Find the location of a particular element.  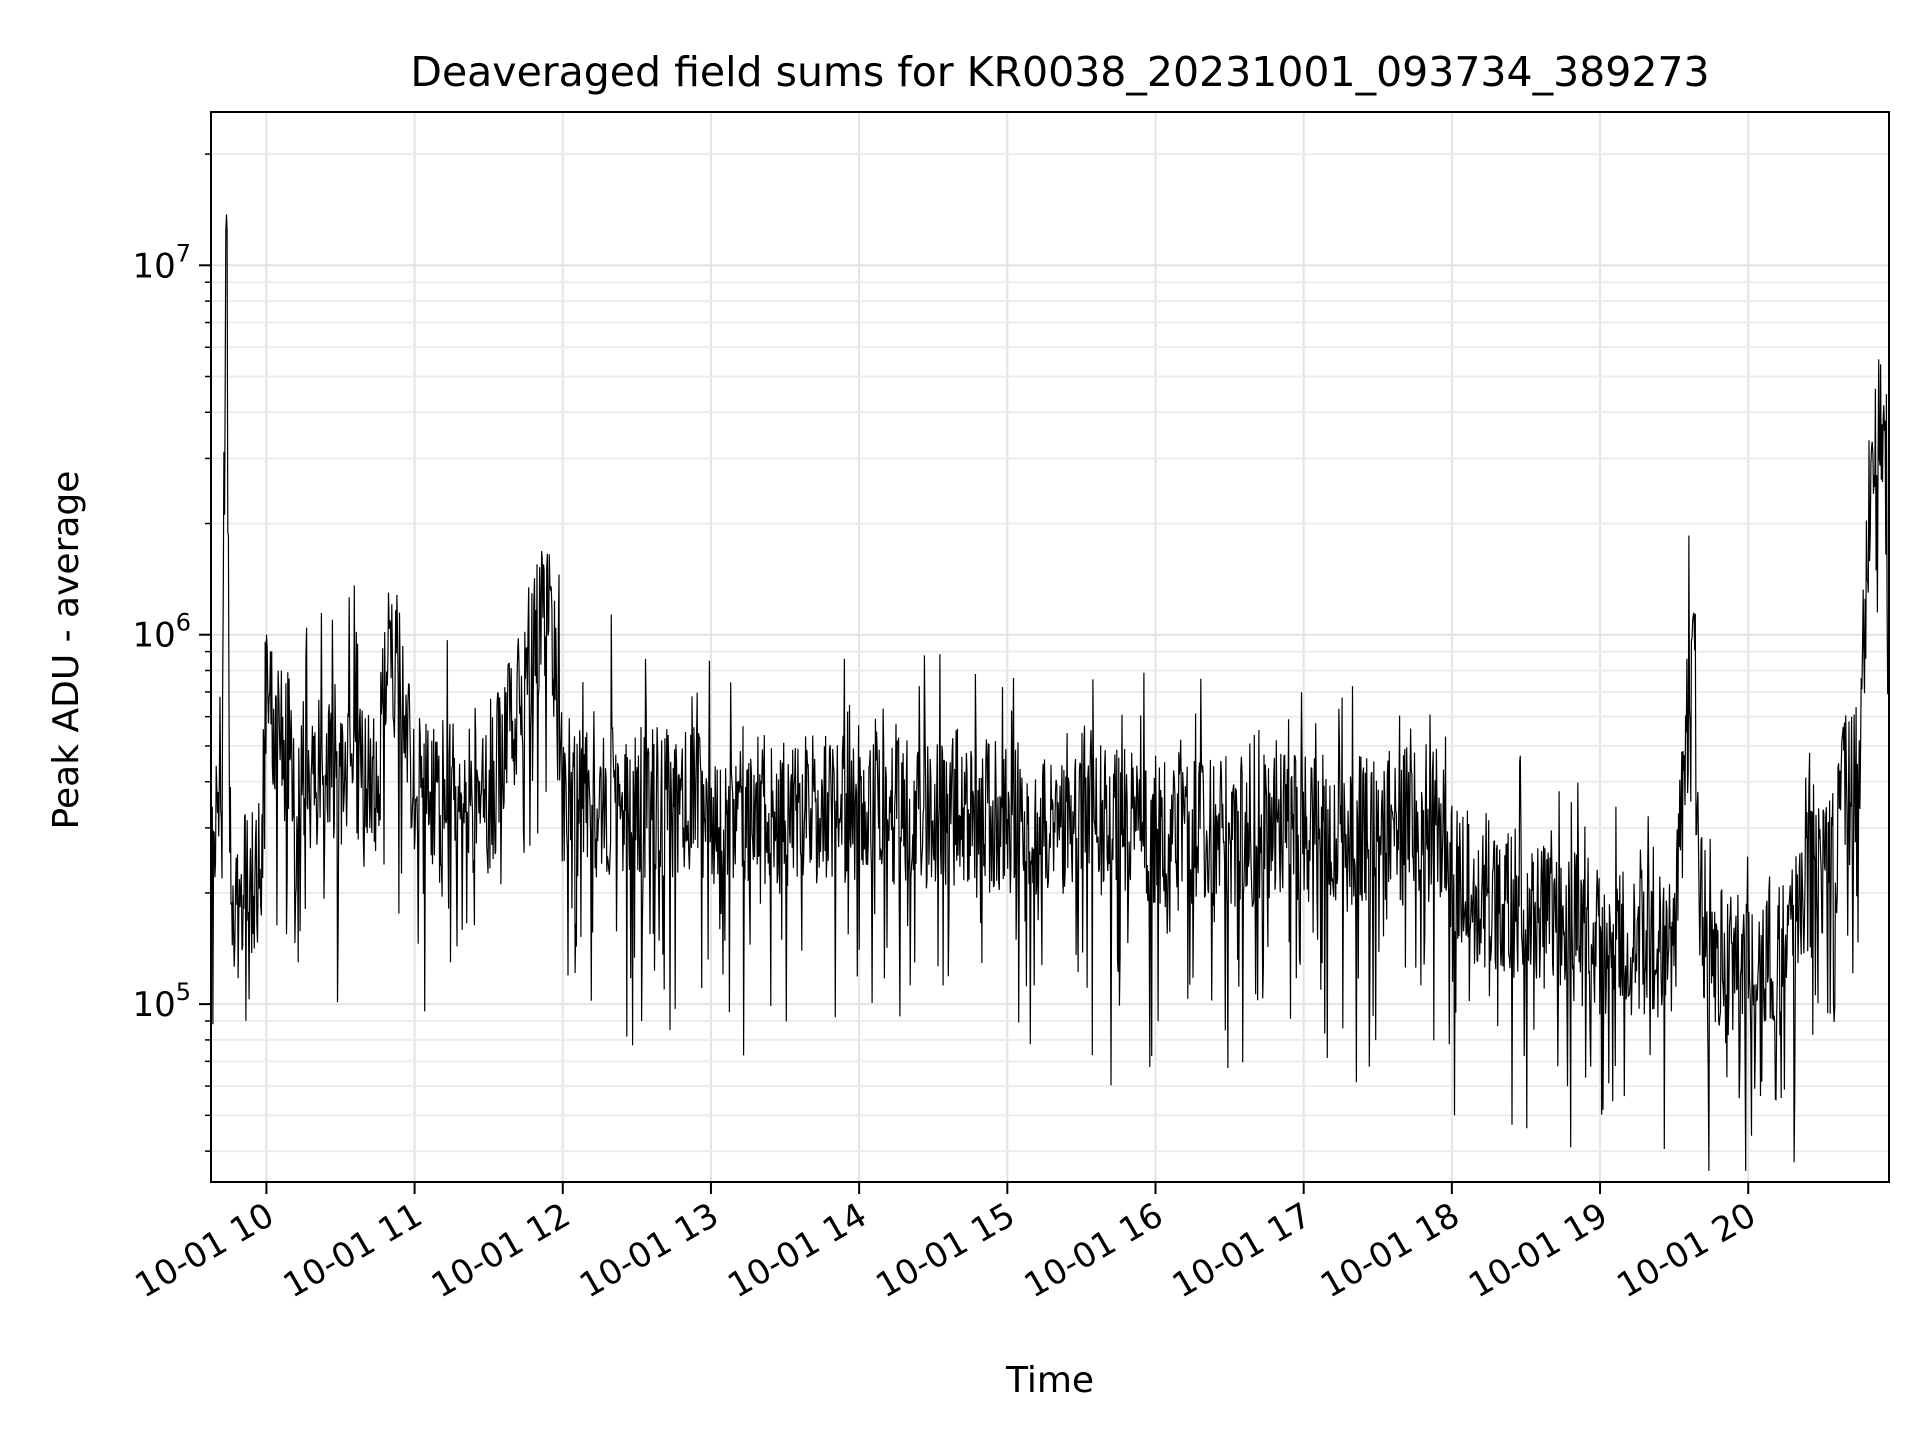

y-axis-label: Peak ADU - average is located at coordinates (66, 650).